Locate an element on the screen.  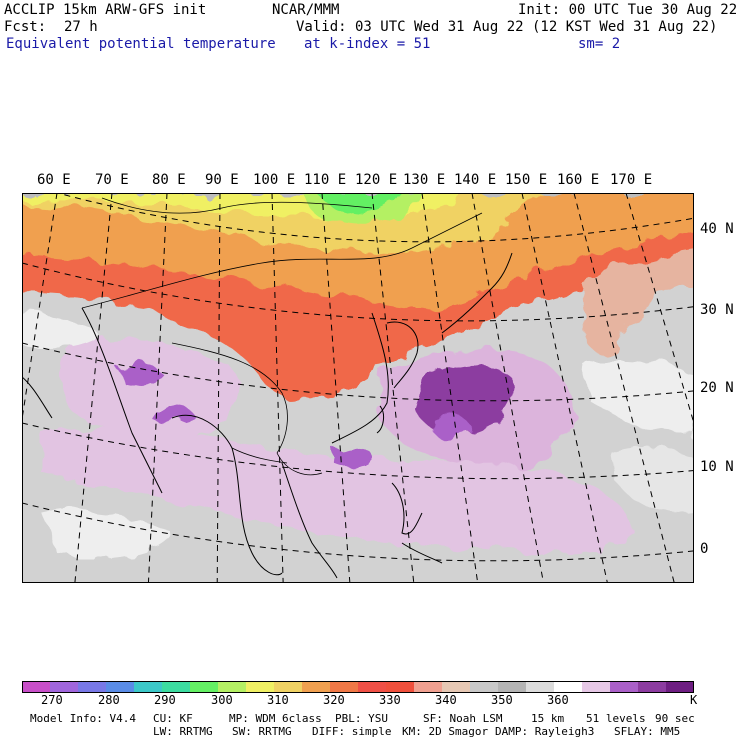
lon-label-150e: 150 E is located at coordinates (526, 180).